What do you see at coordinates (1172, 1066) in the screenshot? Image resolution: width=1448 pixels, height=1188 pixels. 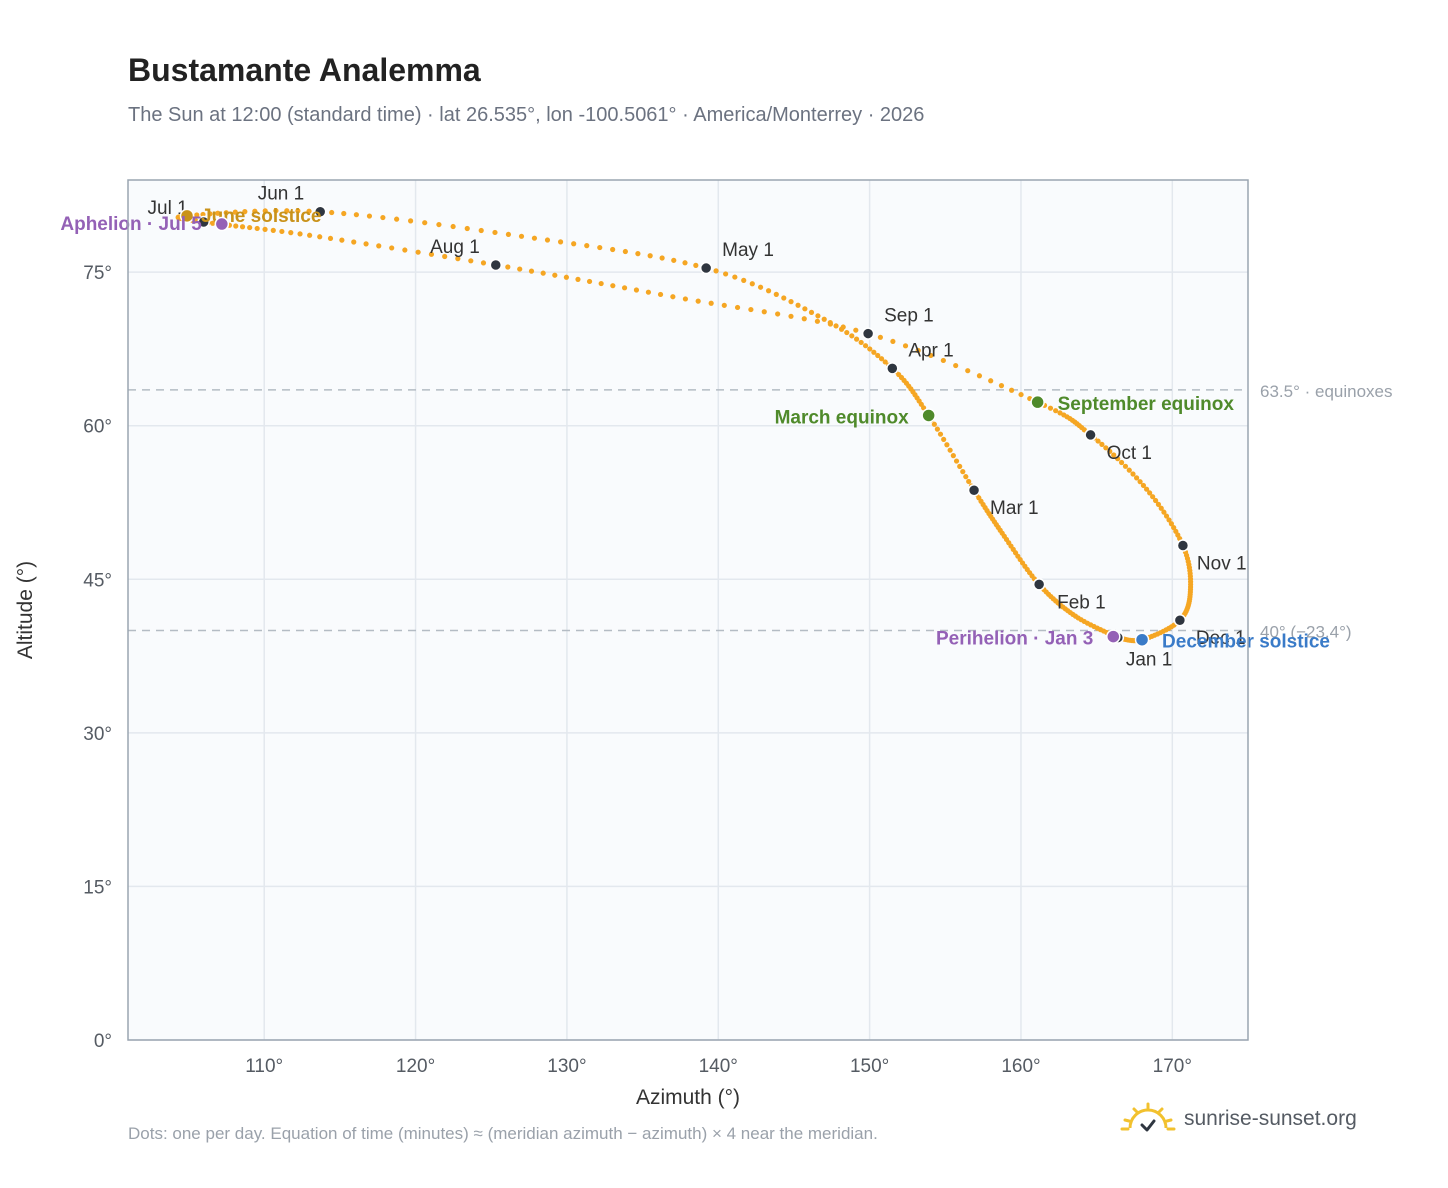 I see `x-tick-label: 170°` at bounding box center [1172, 1066].